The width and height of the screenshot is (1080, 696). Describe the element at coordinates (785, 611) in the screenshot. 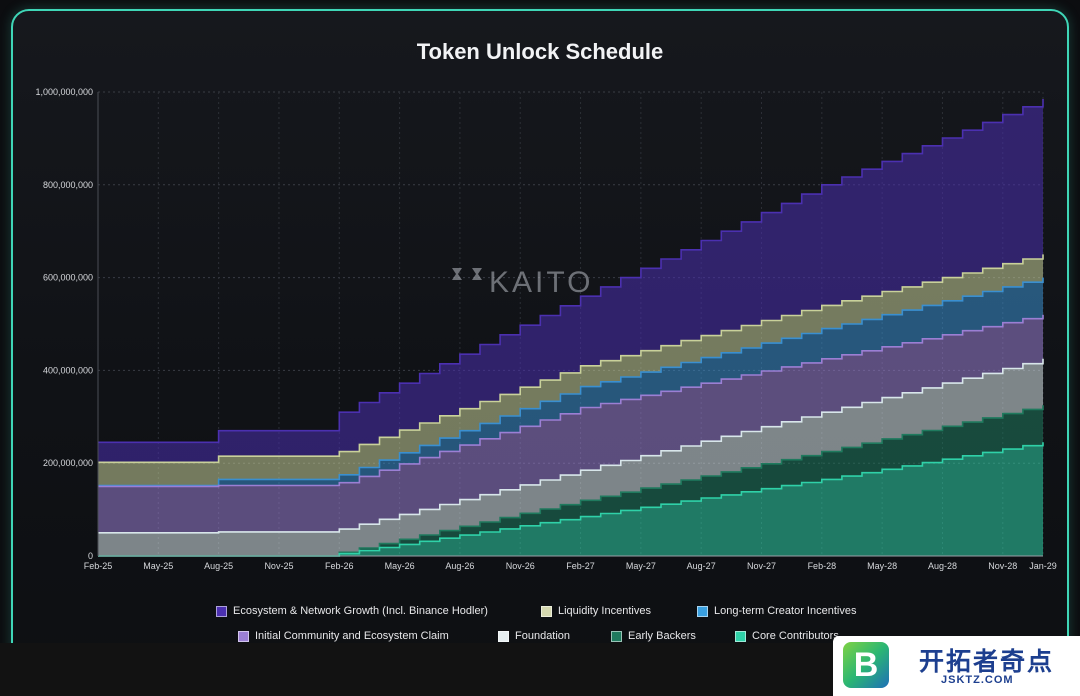

I see `legend-label-creator: Long-term Creator Incentives` at that location.